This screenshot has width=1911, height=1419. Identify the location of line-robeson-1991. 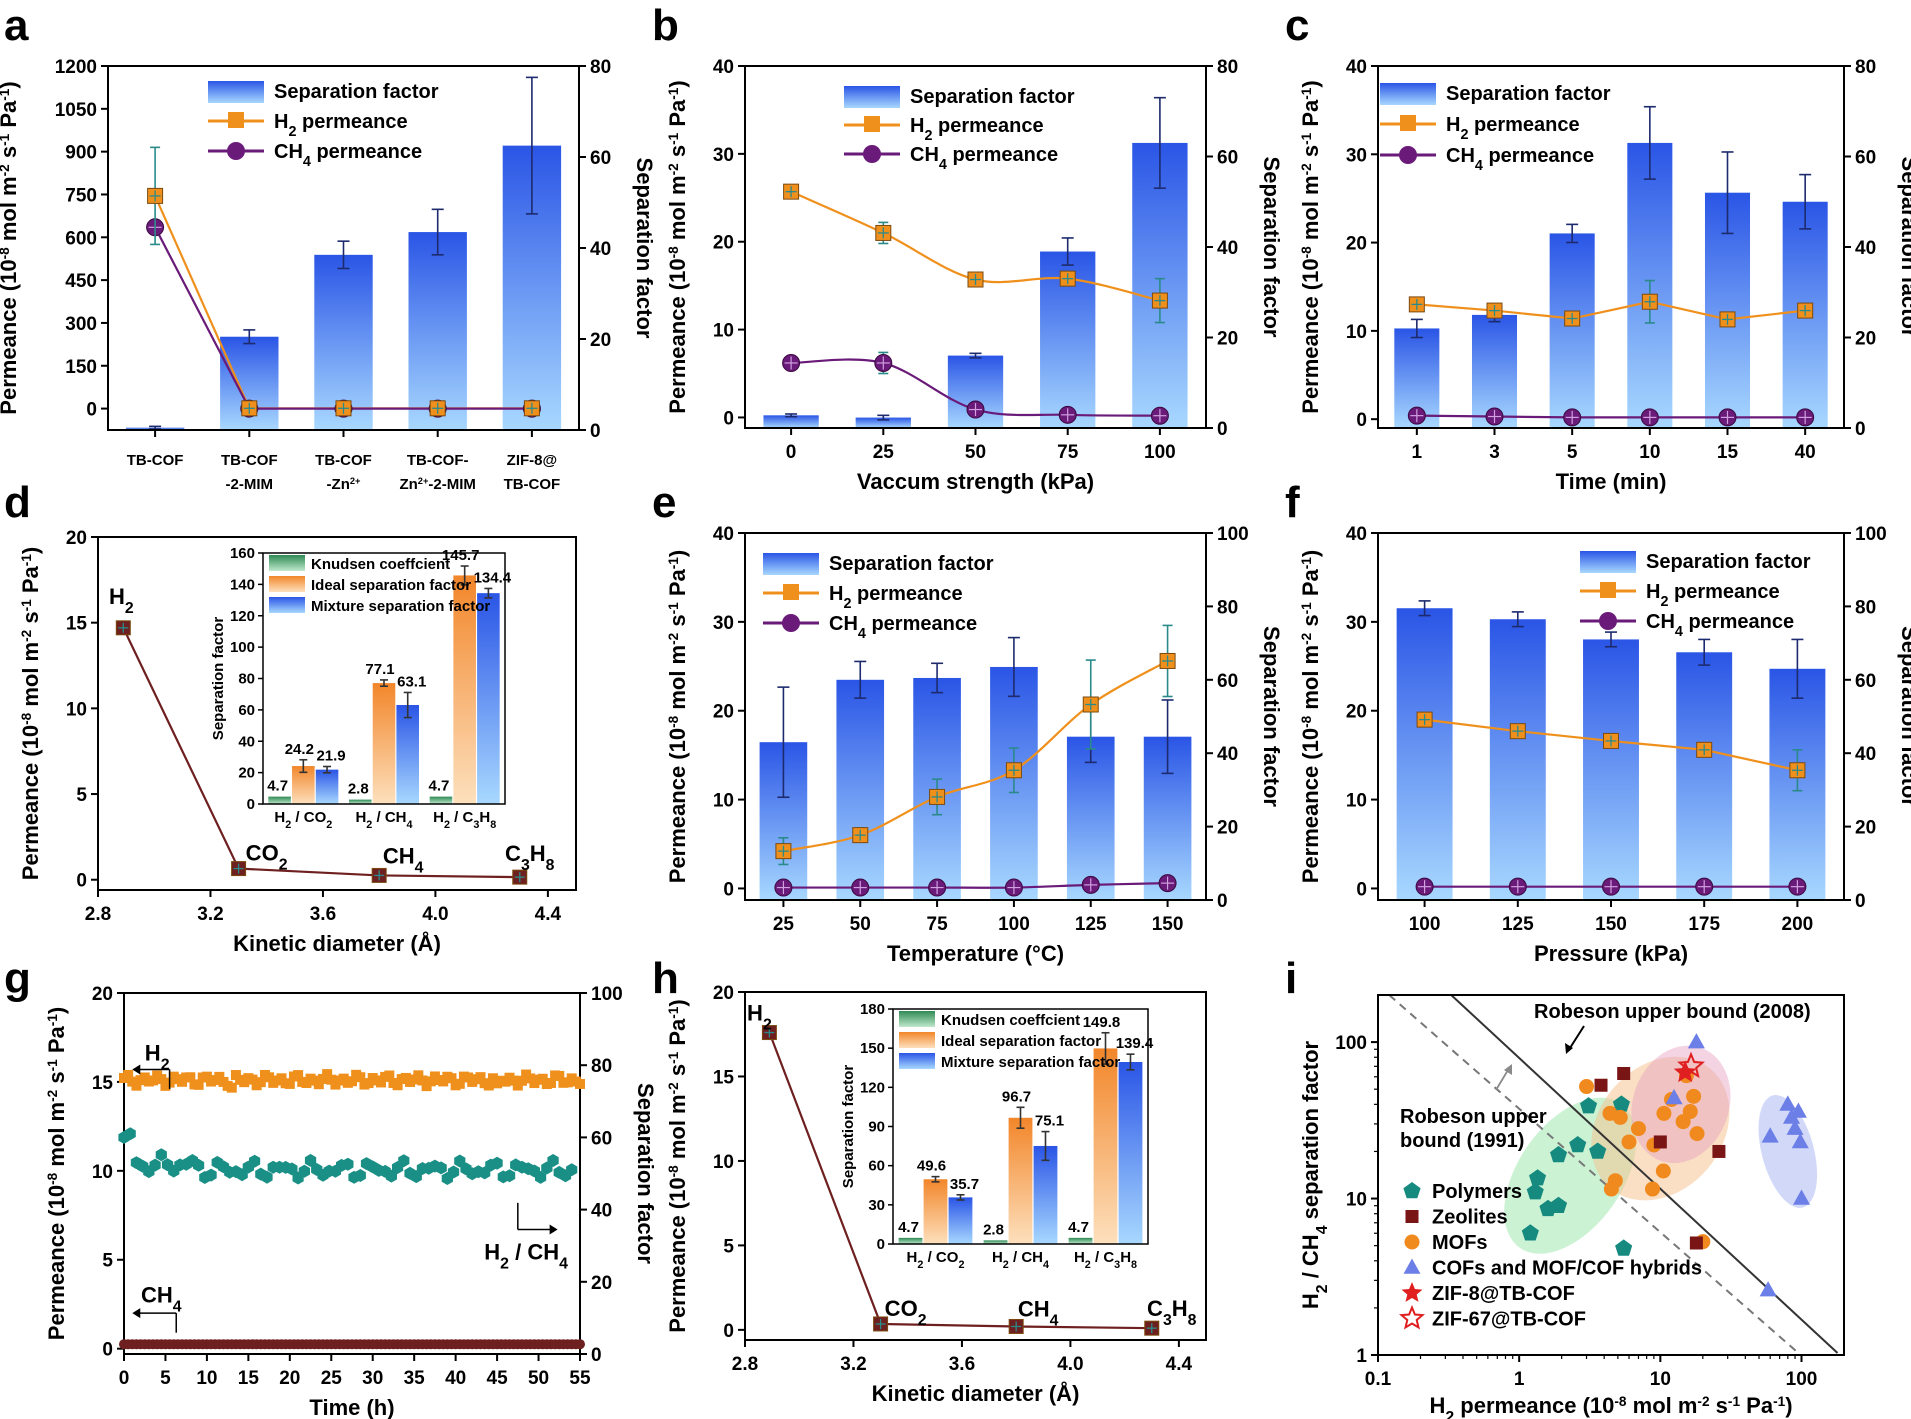
(1594, 1174).